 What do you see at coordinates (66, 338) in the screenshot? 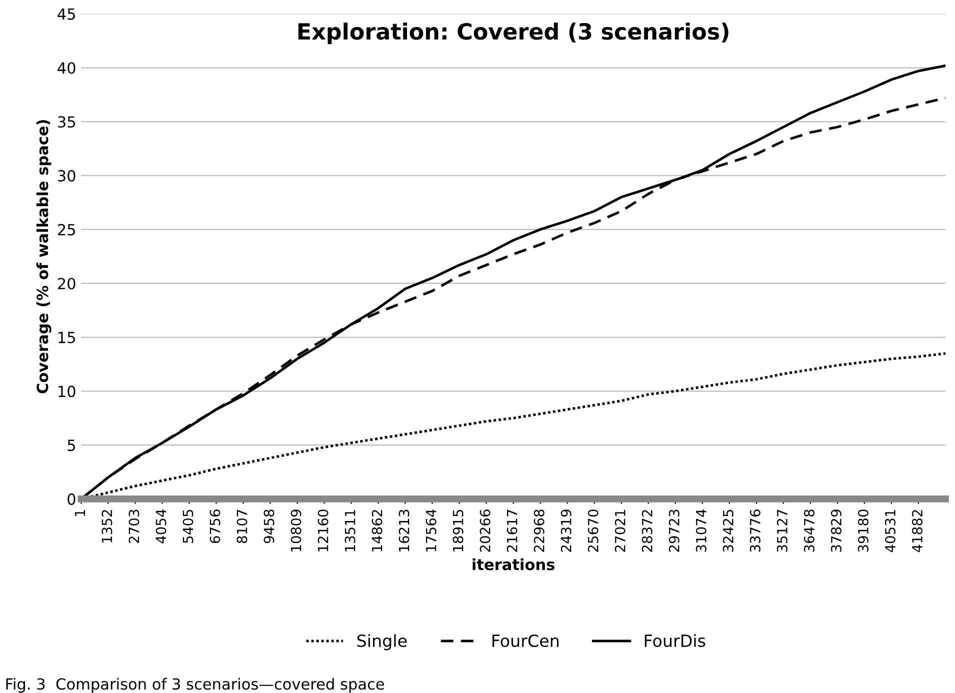
I see `y-tick-label: 15` at bounding box center [66, 338].